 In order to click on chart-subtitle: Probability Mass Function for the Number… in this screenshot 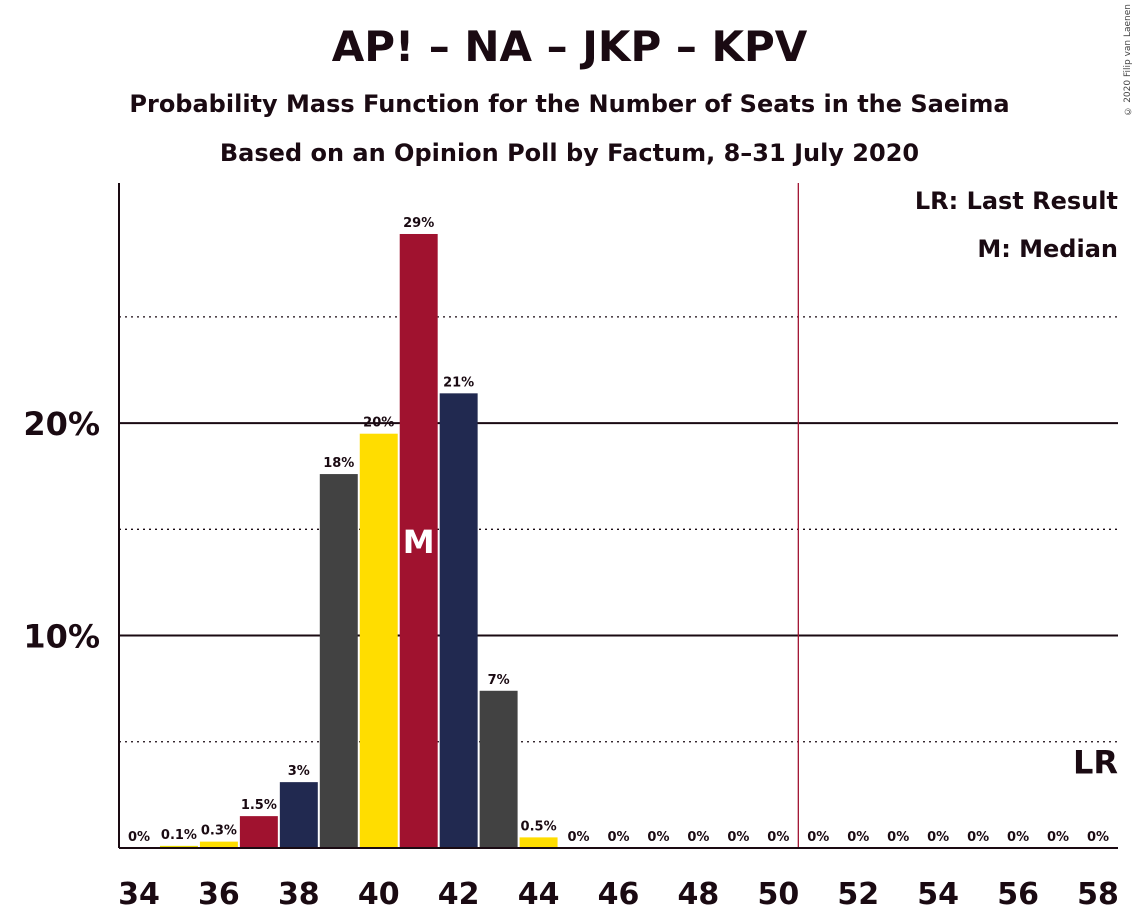, I will do `click(569, 104)`.